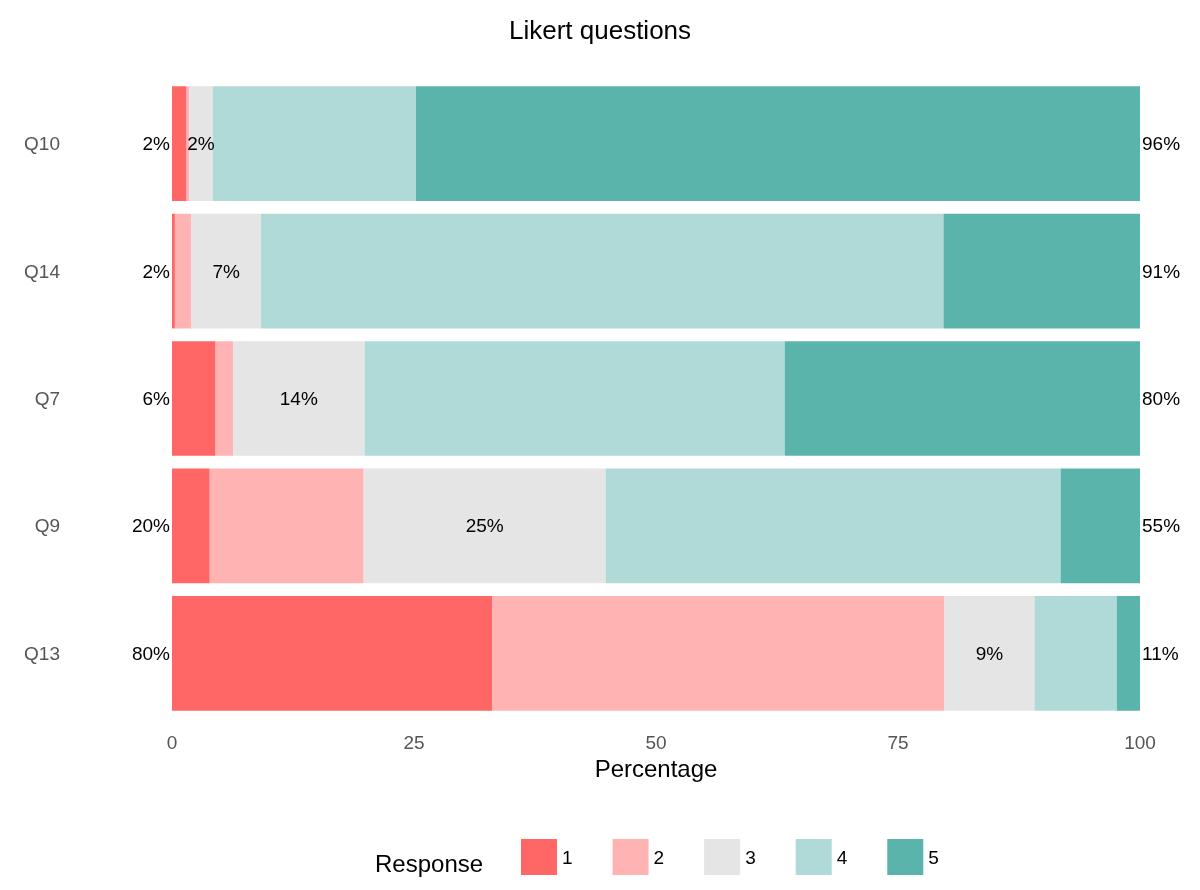  I want to click on legend-label: 3, so click(750, 857).